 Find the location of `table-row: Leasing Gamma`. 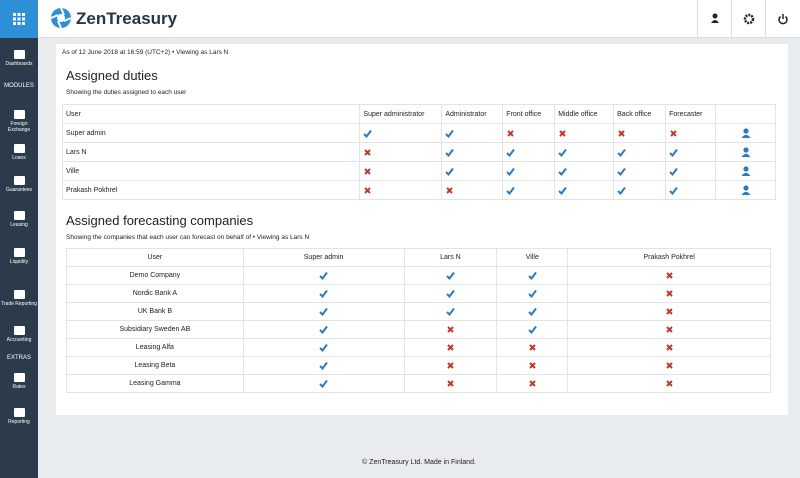

table-row: Leasing Gamma is located at coordinates (418, 383).